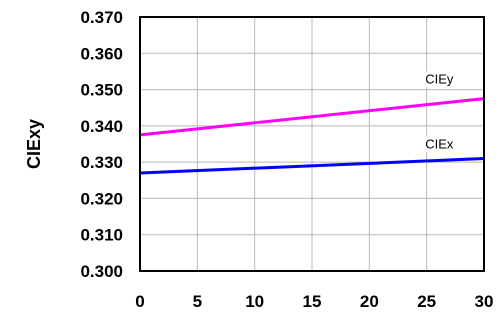 Image resolution: width=504 pixels, height=320 pixels. I want to click on series-label-ciex: CIEx, so click(439, 143).